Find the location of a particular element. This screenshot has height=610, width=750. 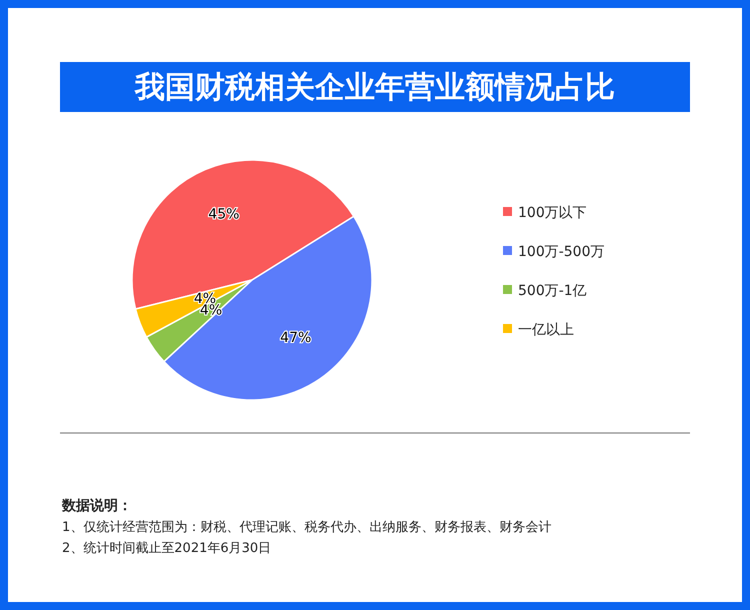

legend-label: 100万-500万 is located at coordinates (561, 252).